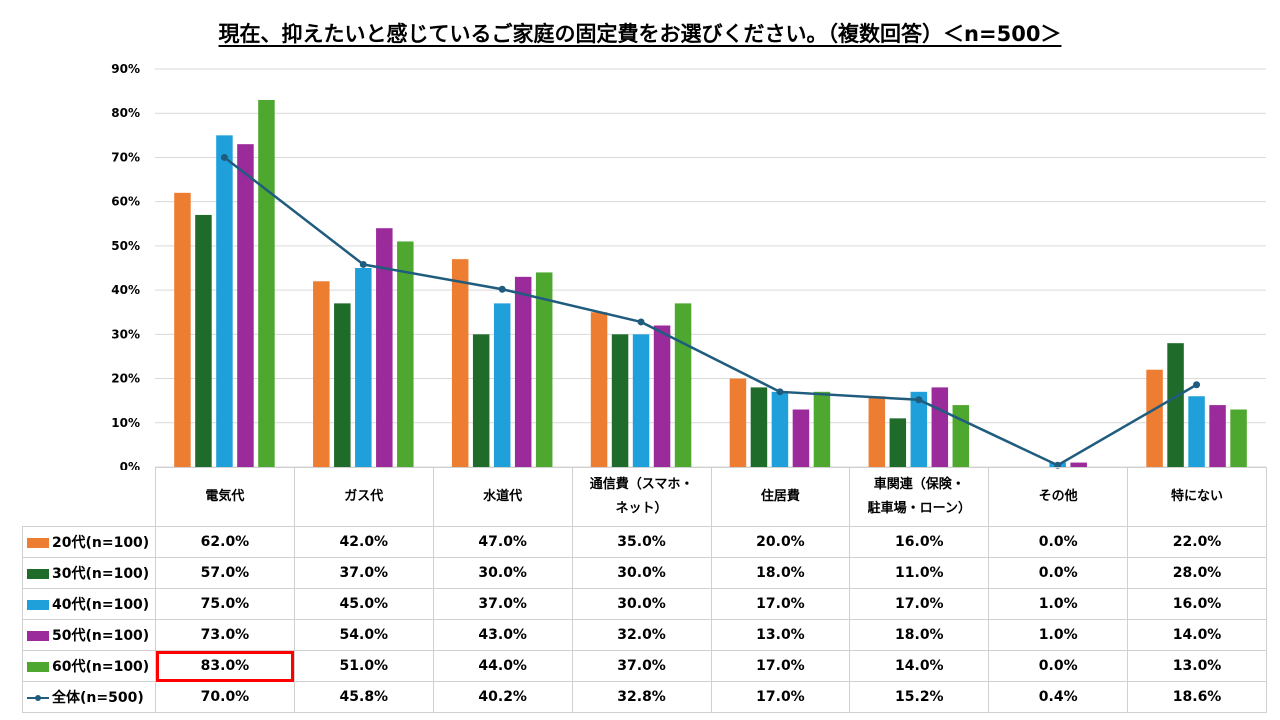  What do you see at coordinates (89, 573) in the screenshot?
I see `legend-entry: 30代(n=100)` at bounding box center [89, 573].